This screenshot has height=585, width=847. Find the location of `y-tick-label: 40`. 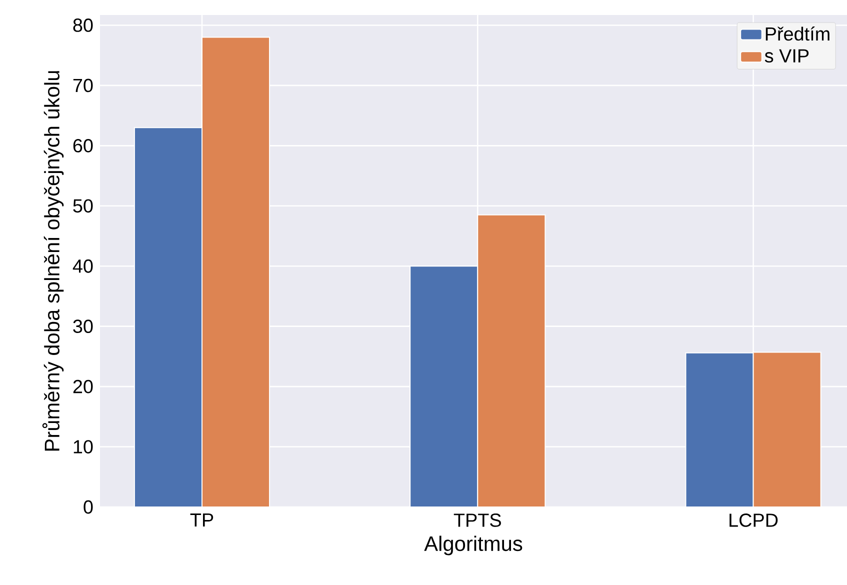

y-tick-label: 40 is located at coordinates (82, 266).